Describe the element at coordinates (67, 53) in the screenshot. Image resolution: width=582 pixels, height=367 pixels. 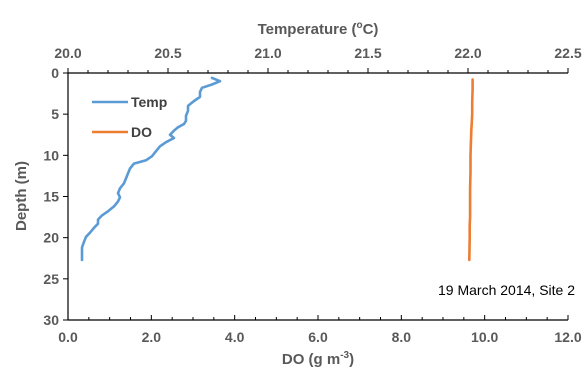
I see `top-axis-tick-label: 20.0` at that location.